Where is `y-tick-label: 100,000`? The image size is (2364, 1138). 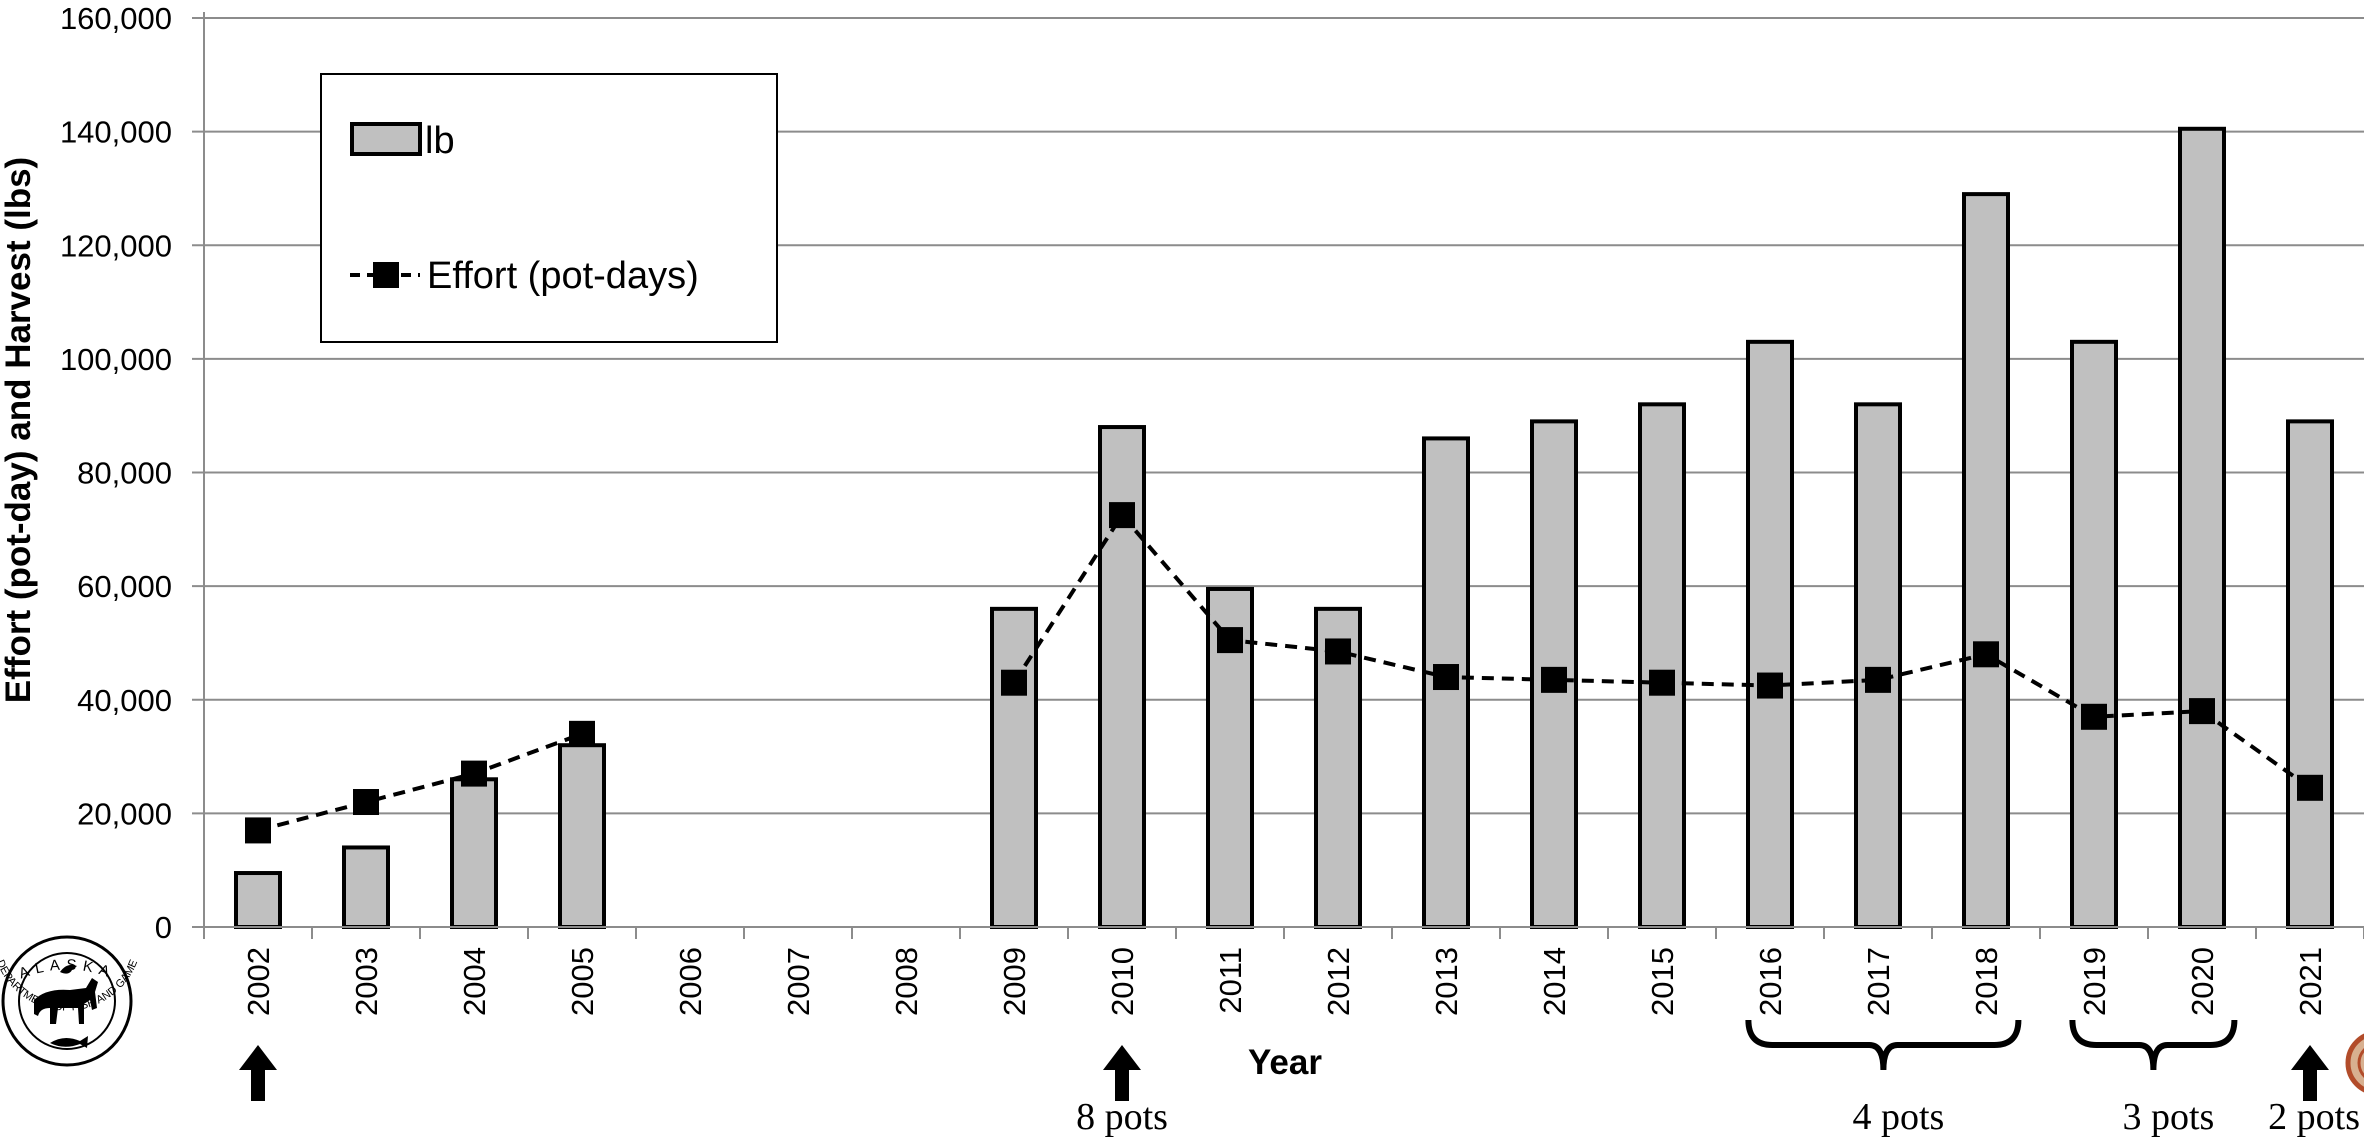
y-tick-label: 100,000 is located at coordinates (116, 359).